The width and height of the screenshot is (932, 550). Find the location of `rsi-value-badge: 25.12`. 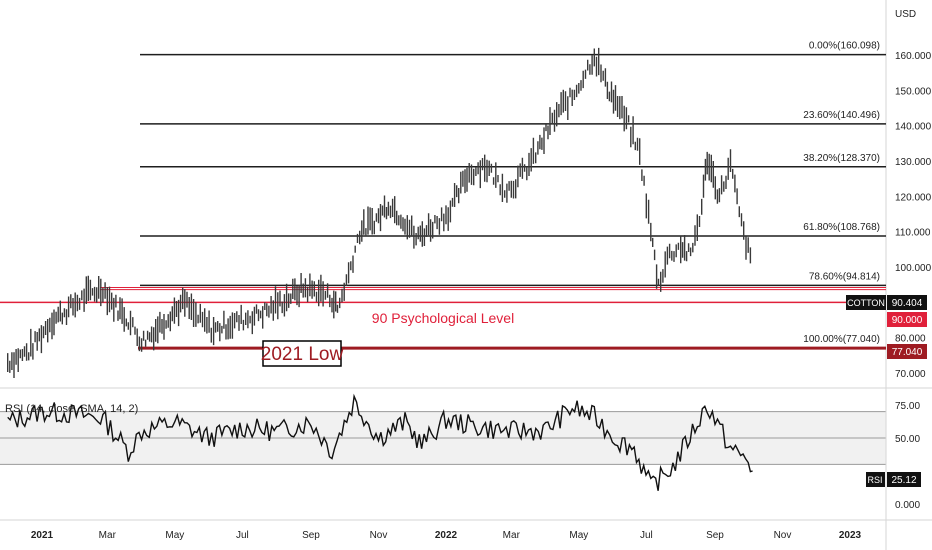

rsi-value-badge: 25.12 is located at coordinates (904, 479).